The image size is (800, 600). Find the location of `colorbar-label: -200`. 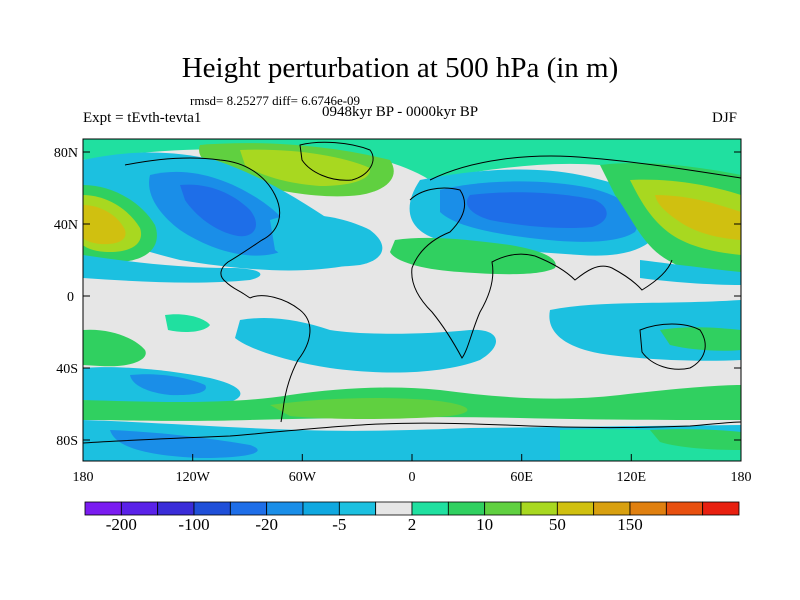

colorbar-label: -200 is located at coordinates (121, 524).